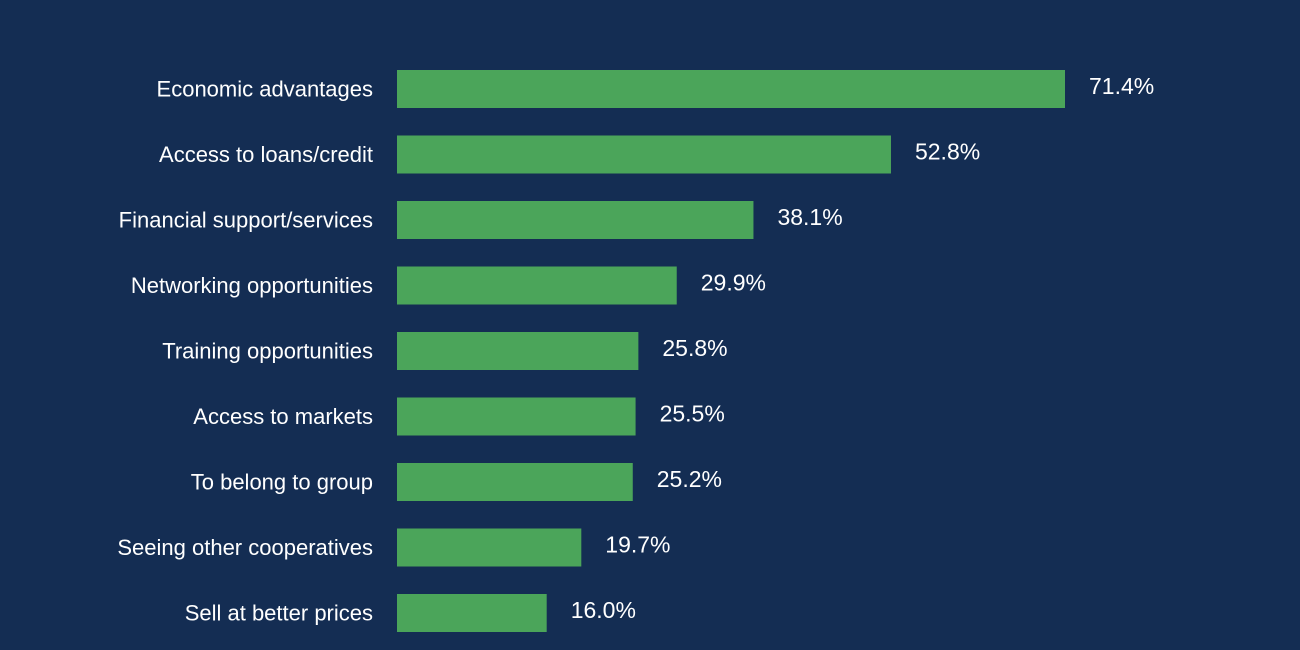 This screenshot has height=650, width=1300. Describe the element at coordinates (282, 482) in the screenshot. I see `category-label: To belong to group` at that location.